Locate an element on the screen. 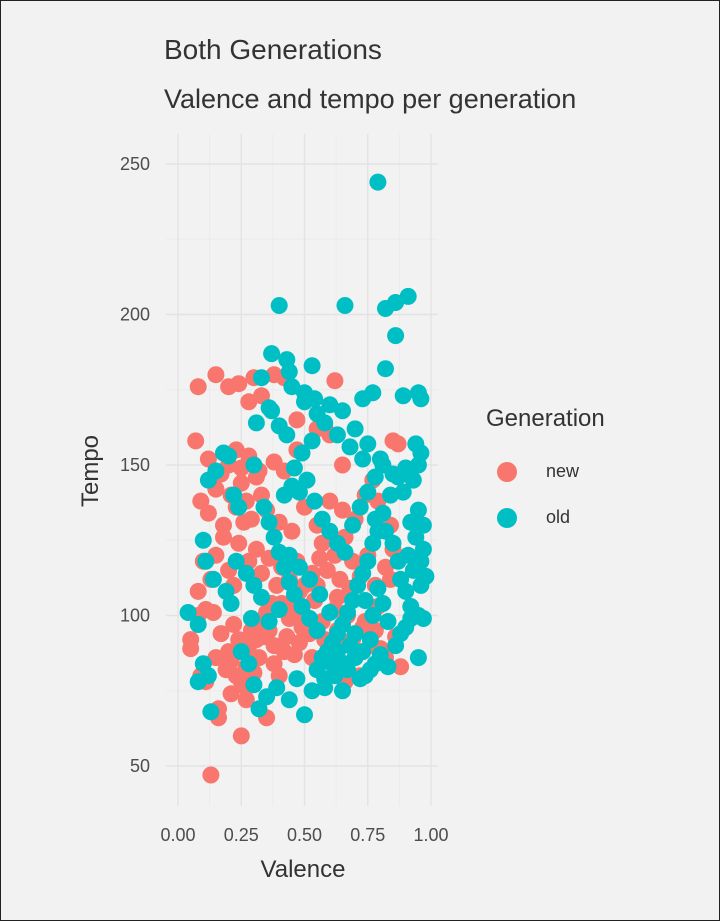 The width and height of the screenshot is (720, 921). x-tick-label: 0.50 is located at coordinates (304, 835).